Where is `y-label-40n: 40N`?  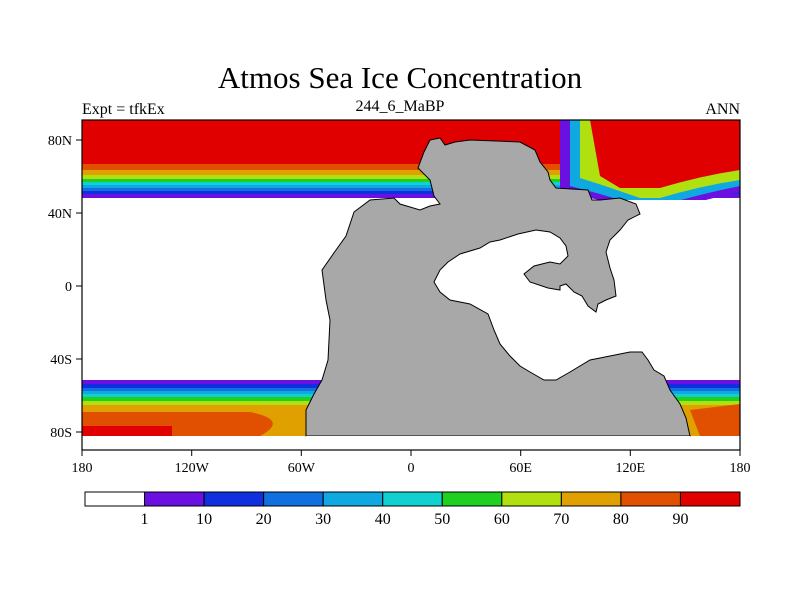 y-label-40n: 40N is located at coordinates (60, 214).